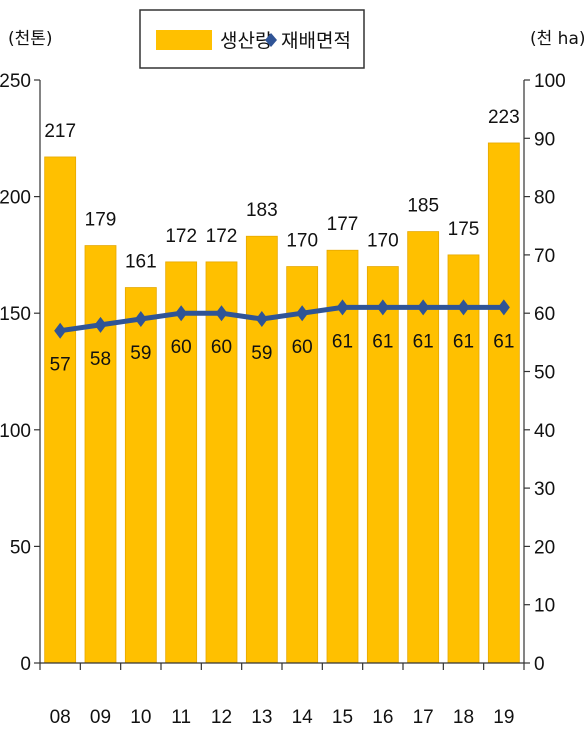  I want to click on bar-value-label-19: 223, so click(504, 117).